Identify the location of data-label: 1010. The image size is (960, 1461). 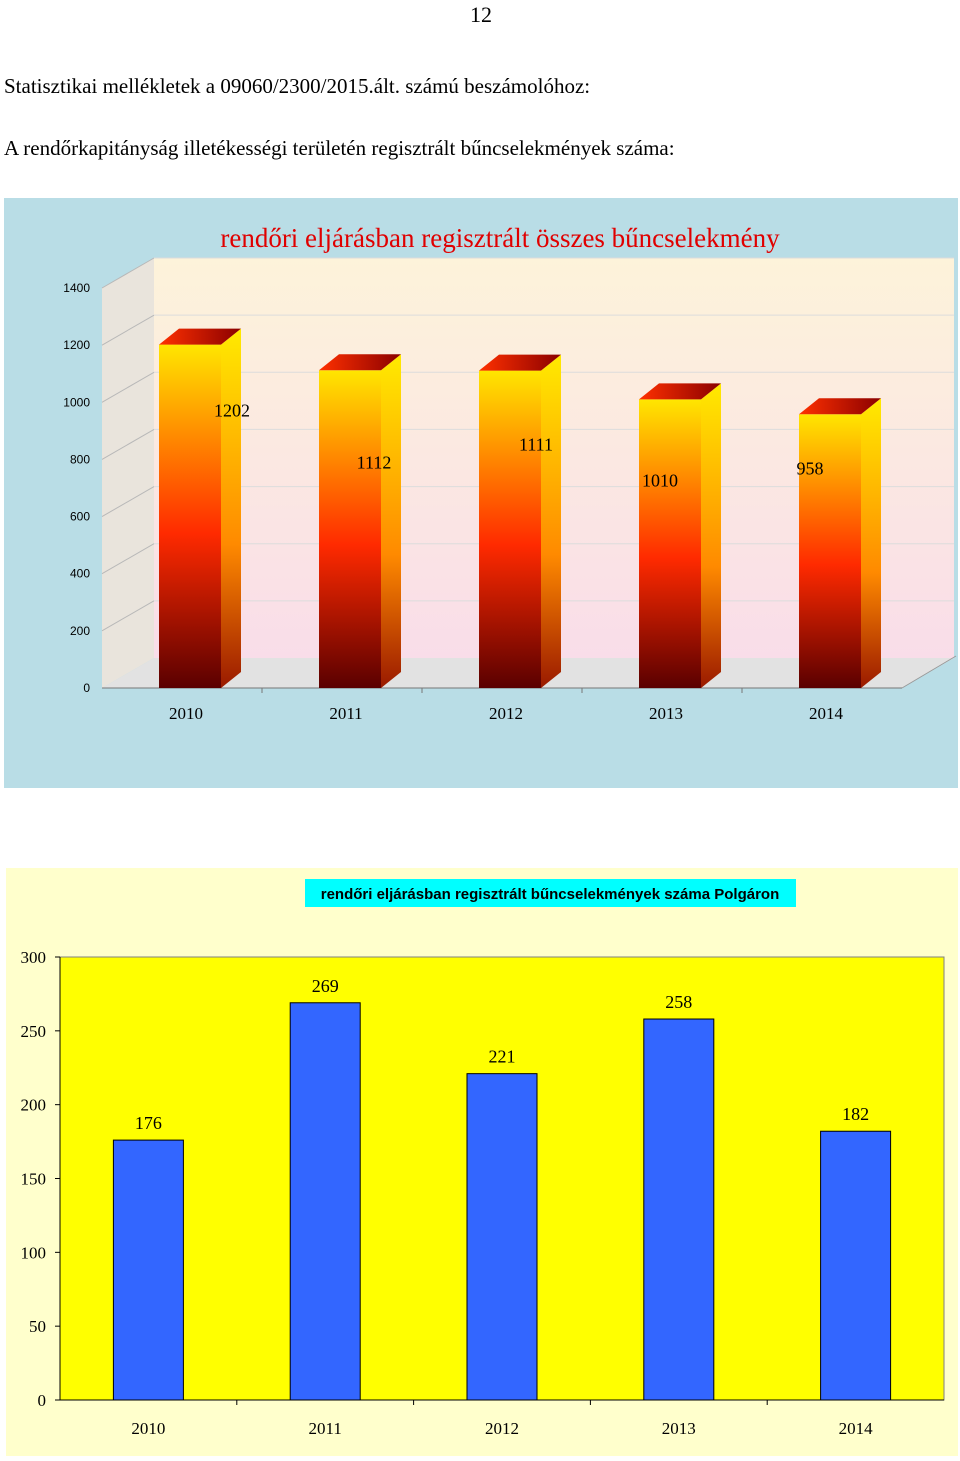
(660, 480).